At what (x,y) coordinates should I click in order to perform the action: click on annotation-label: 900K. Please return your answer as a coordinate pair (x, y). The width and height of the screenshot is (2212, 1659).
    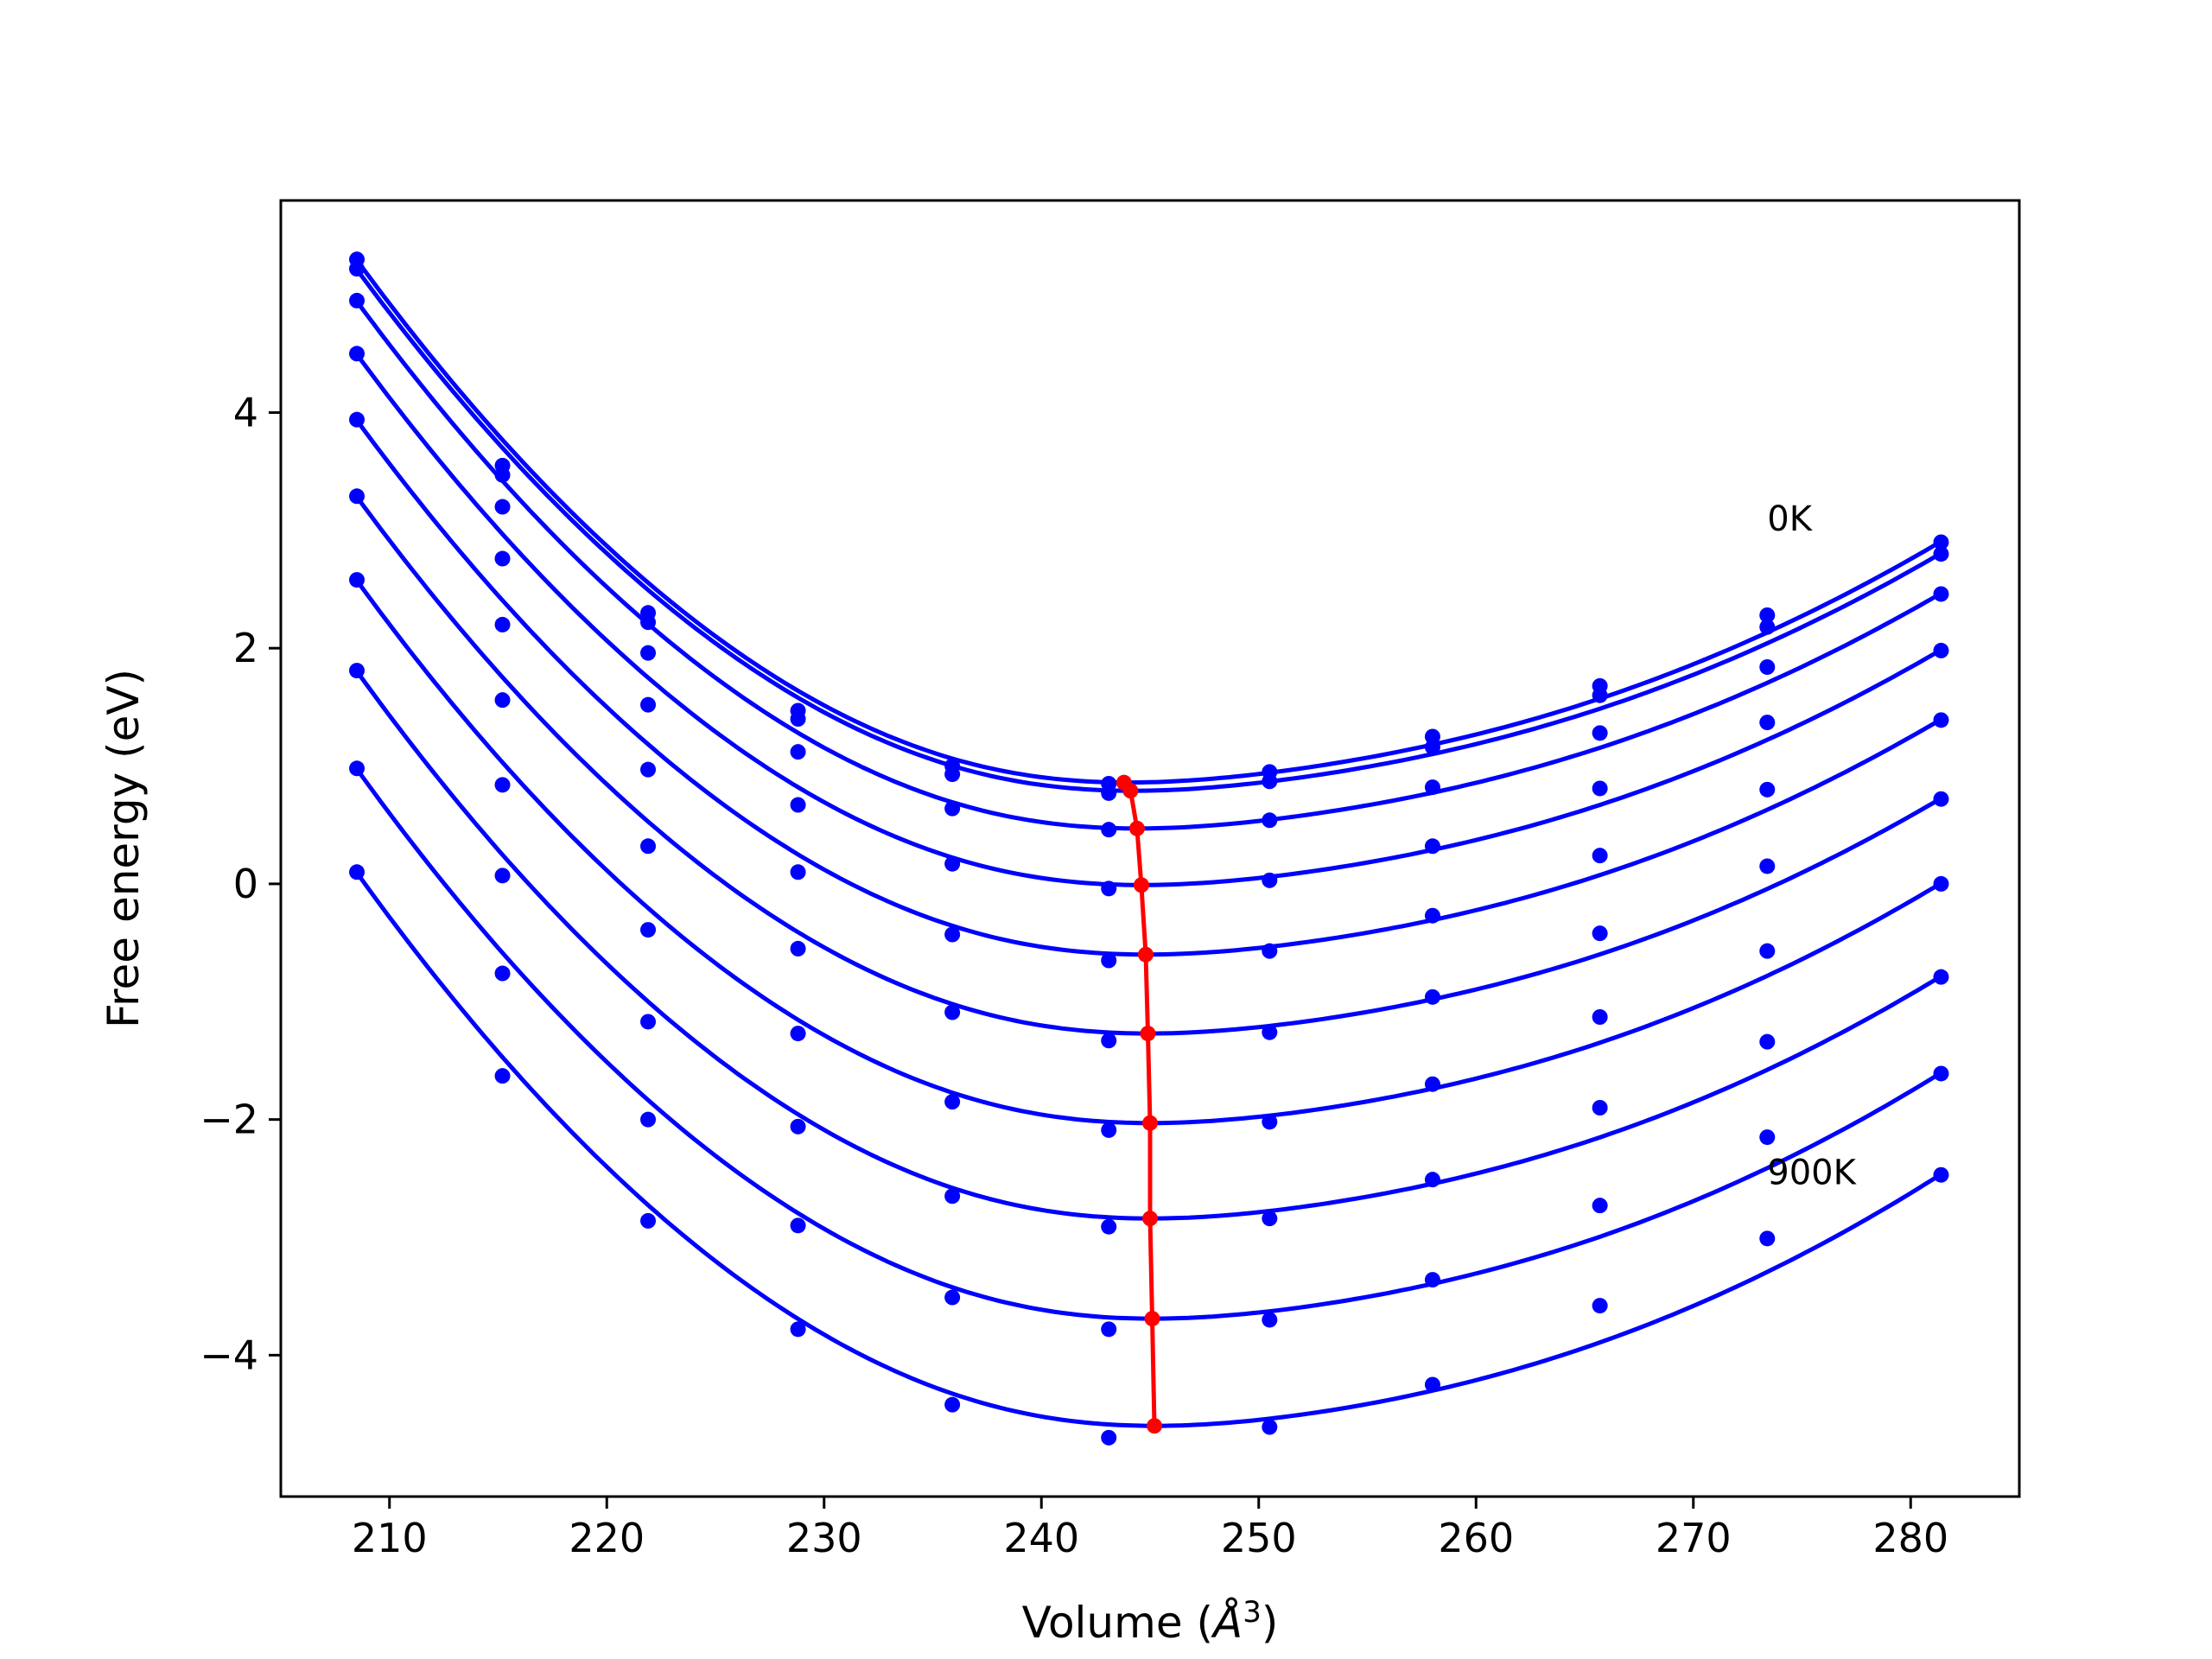
    Looking at the image, I should click on (1812, 1173).